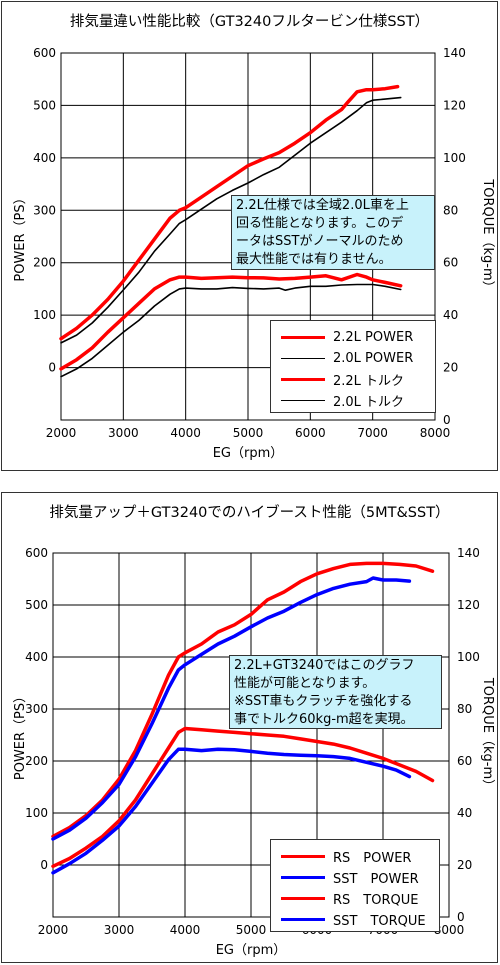 The width and height of the screenshot is (500, 965). I want to click on x-tick-label: 7000, so click(372, 433).